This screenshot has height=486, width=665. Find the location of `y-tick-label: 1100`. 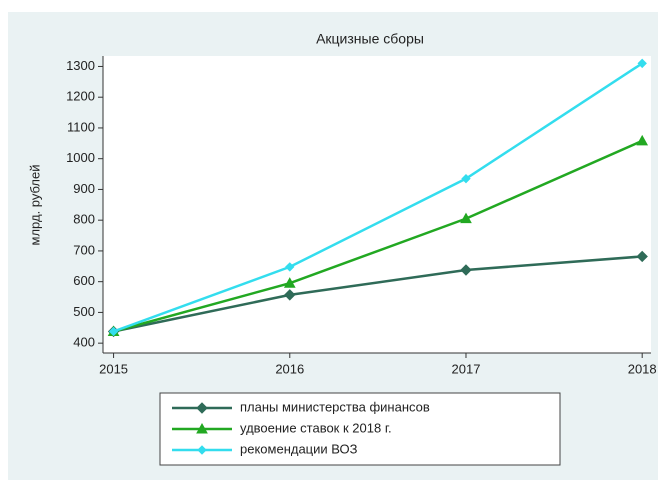

y-tick-label: 1100 is located at coordinates (81, 126).